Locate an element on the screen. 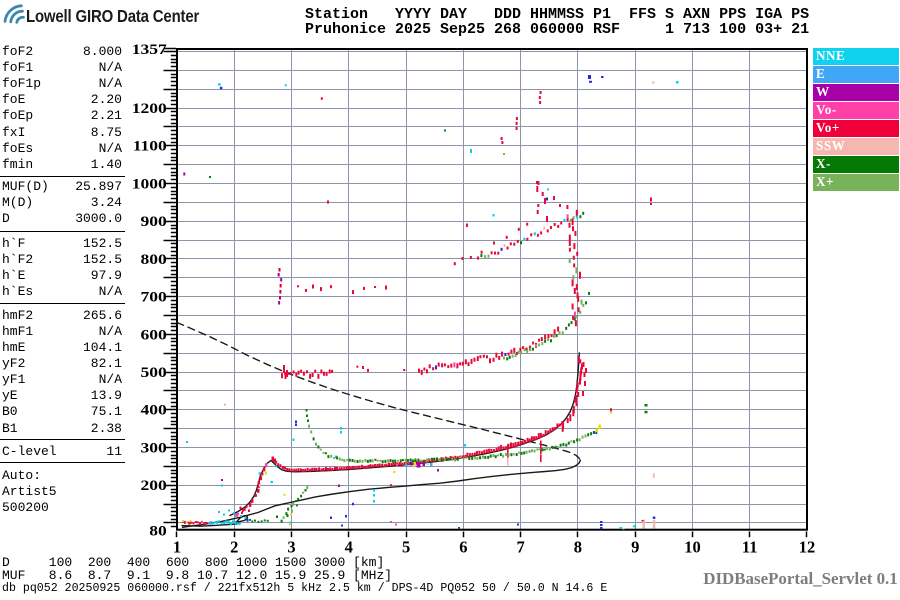 The height and width of the screenshot is (600, 900). svg-text: 400 is located at coordinates (154, 410).